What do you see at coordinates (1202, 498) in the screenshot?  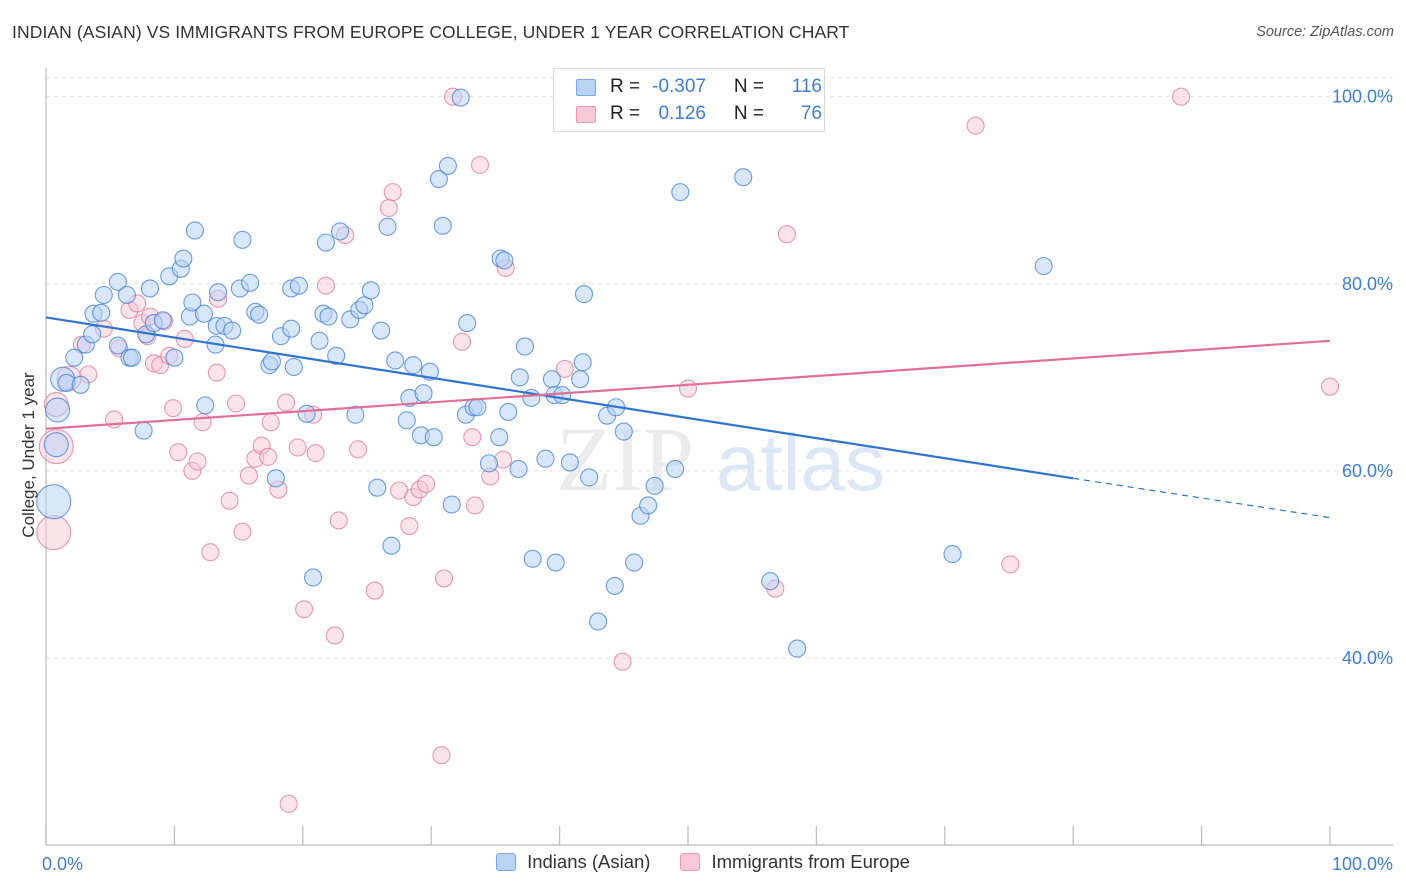 I see `trendline-indians-asian-extension` at bounding box center [1202, 498].